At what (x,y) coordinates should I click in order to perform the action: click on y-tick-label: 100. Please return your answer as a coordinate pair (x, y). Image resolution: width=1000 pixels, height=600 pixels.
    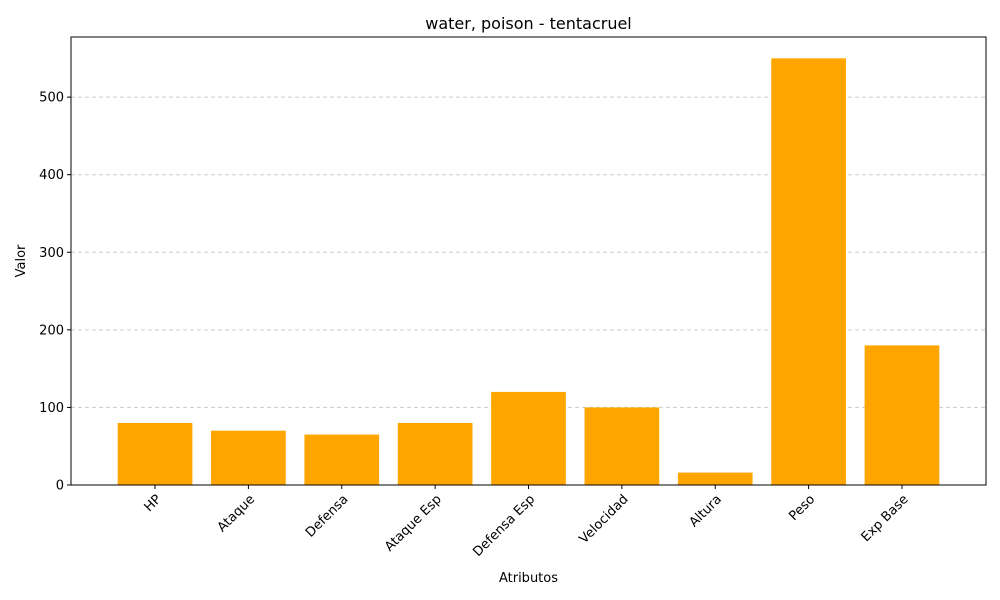
    Looking at the image, I should click on (51, 408).